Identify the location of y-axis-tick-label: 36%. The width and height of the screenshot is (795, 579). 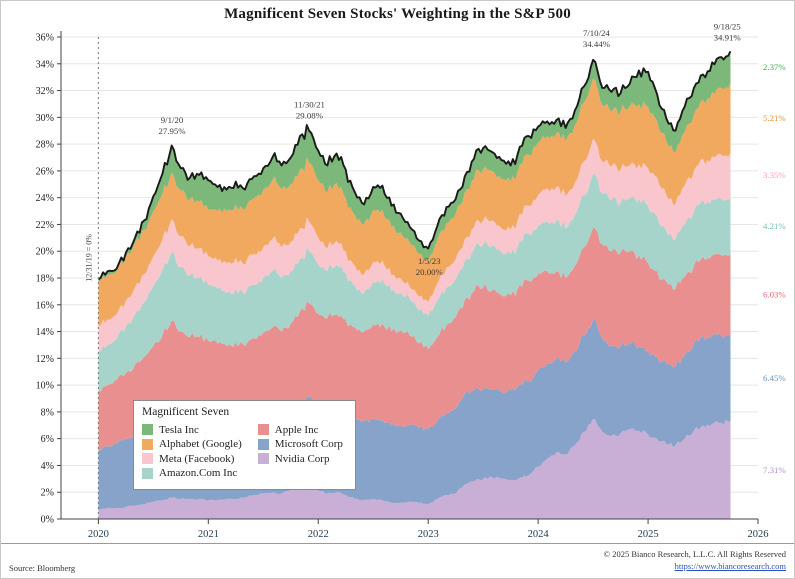
(45, 38).